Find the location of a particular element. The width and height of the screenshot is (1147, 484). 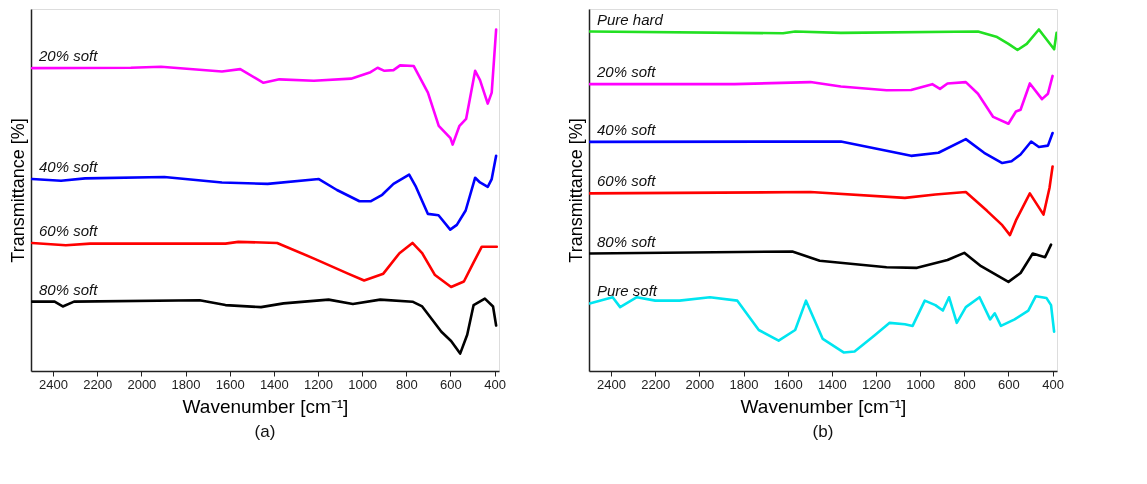

series-label: Pure hard is located at coordinates (630, 19).